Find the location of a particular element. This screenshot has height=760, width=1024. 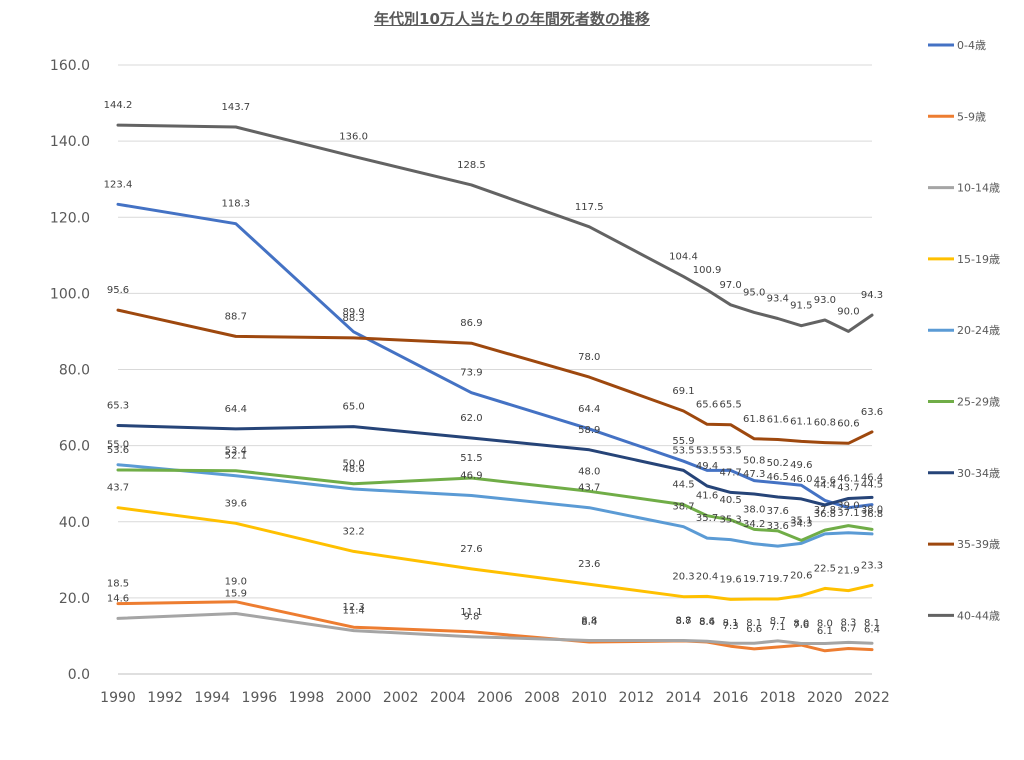

data-label: 46.5 is located at coordinates (778, 477).